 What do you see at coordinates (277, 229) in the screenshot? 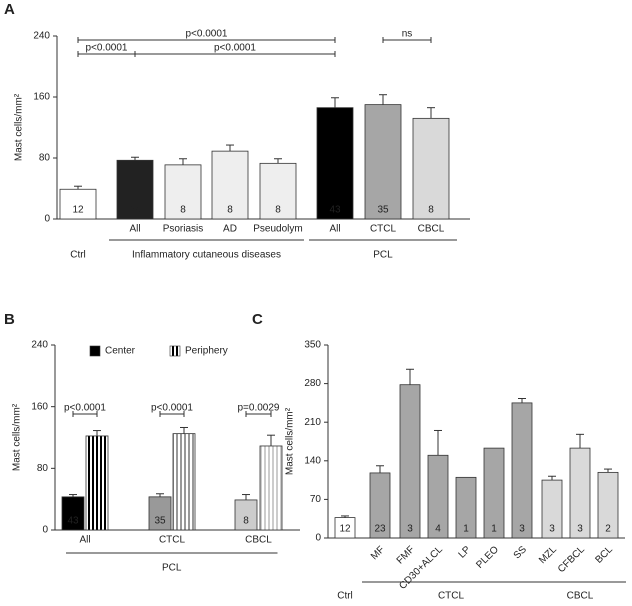
I see `x-tick-label: Pseudolym` at bounding box center [277, 229].